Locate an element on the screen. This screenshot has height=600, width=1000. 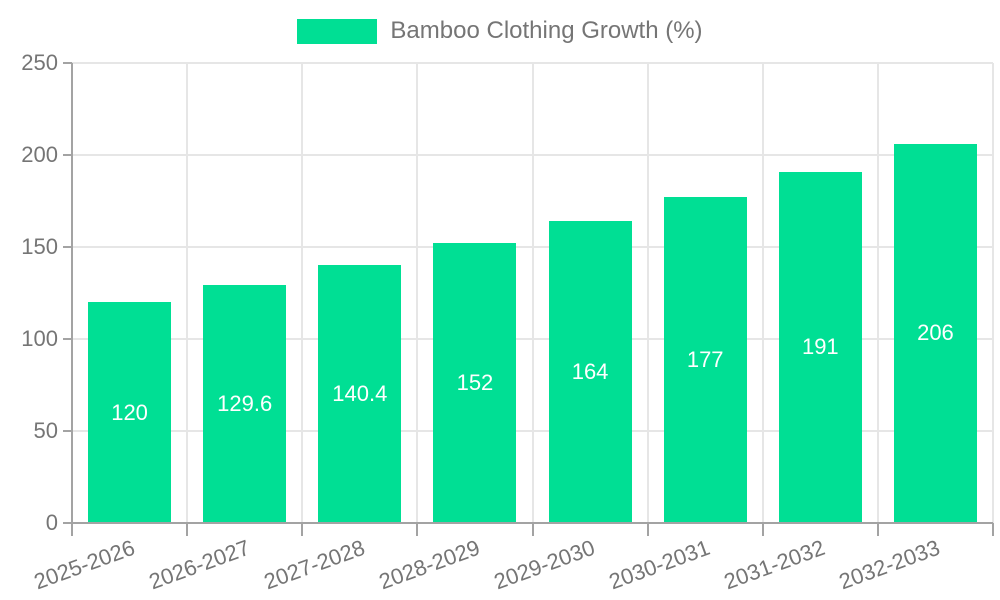
bar-value-label: 164 is located at coordinates (590, 372).